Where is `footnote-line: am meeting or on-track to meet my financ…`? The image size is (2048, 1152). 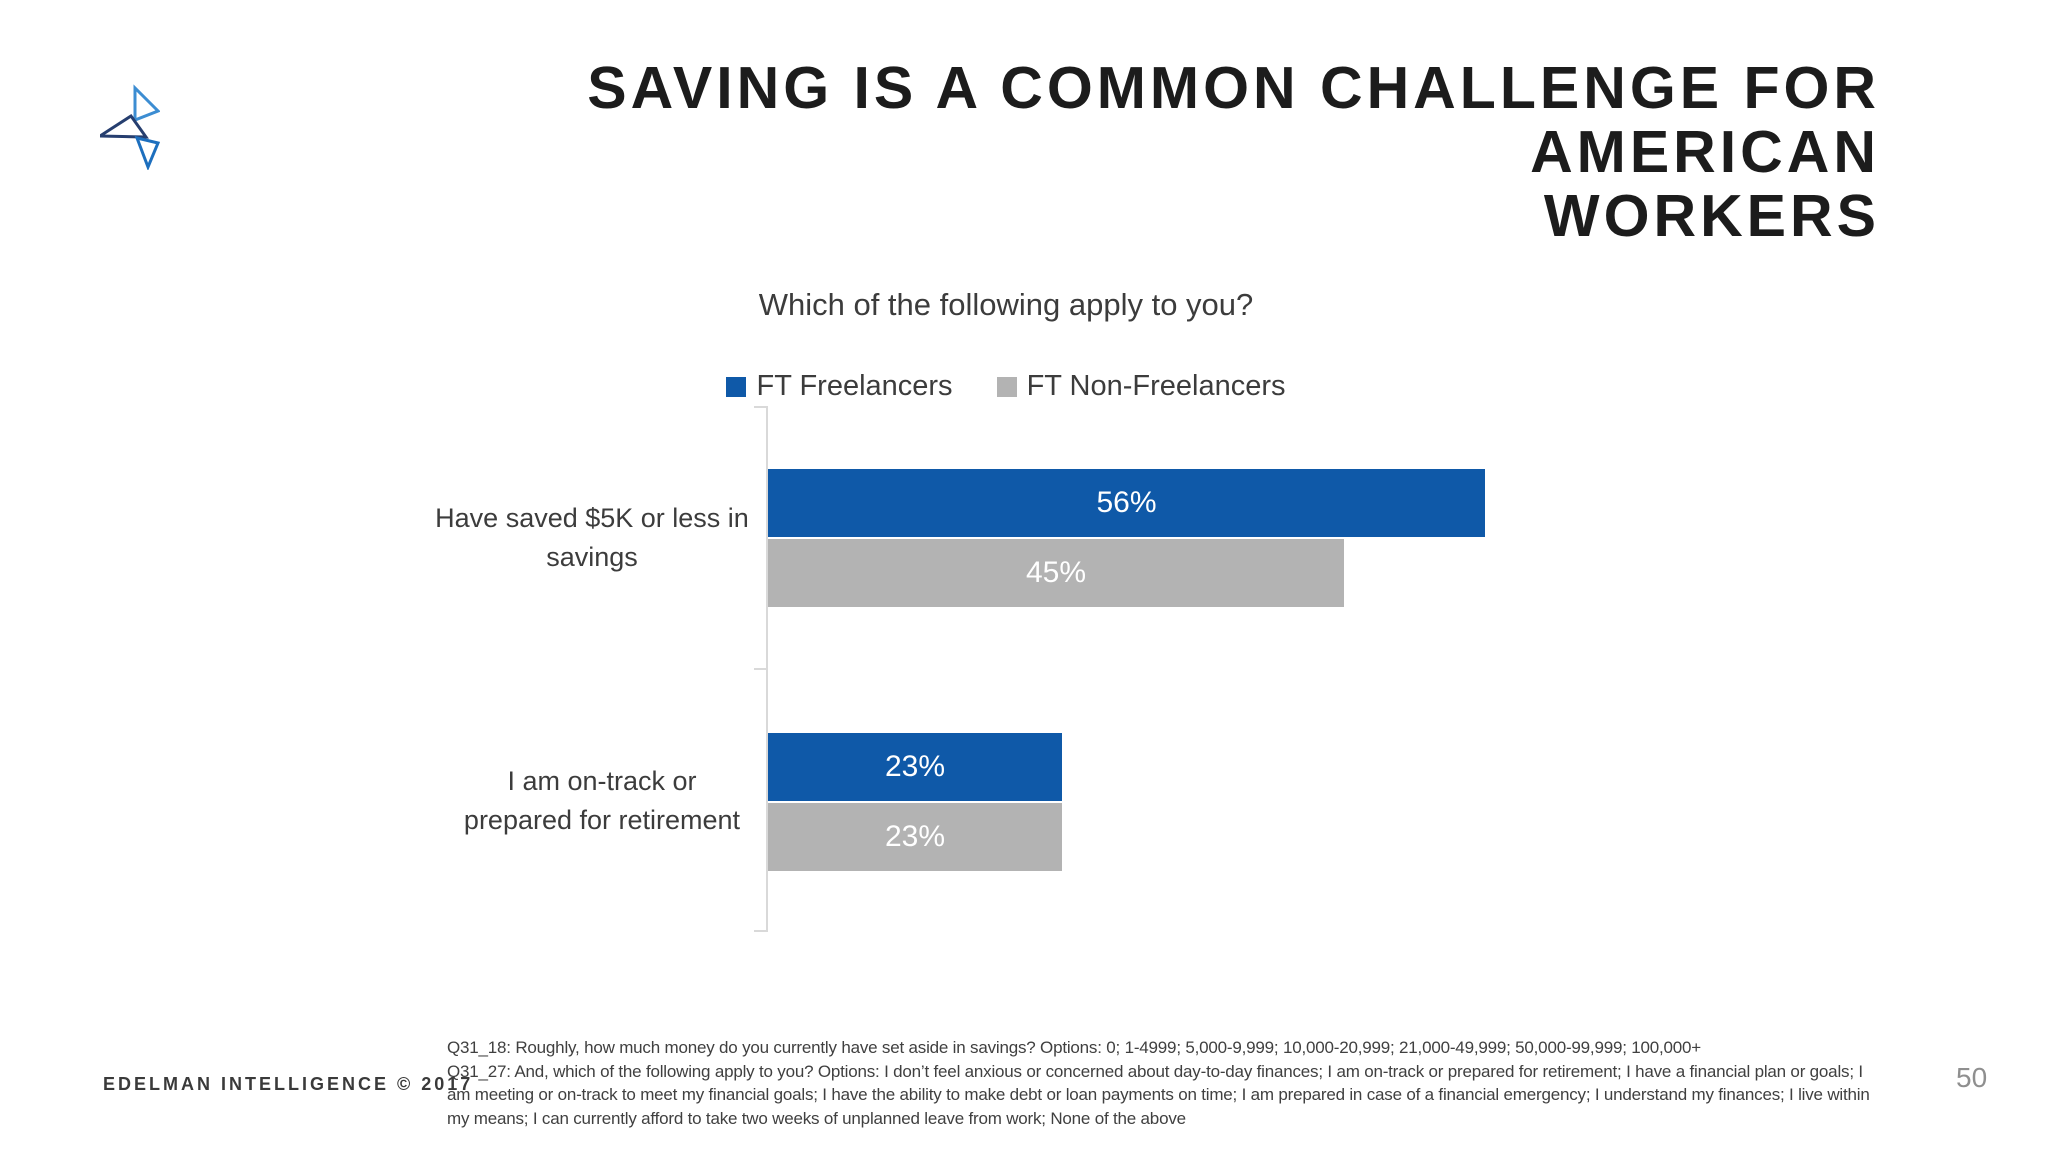
footnote-line: am meeting or on-track to meet my financ… is located at coordinates (1158, 1094).